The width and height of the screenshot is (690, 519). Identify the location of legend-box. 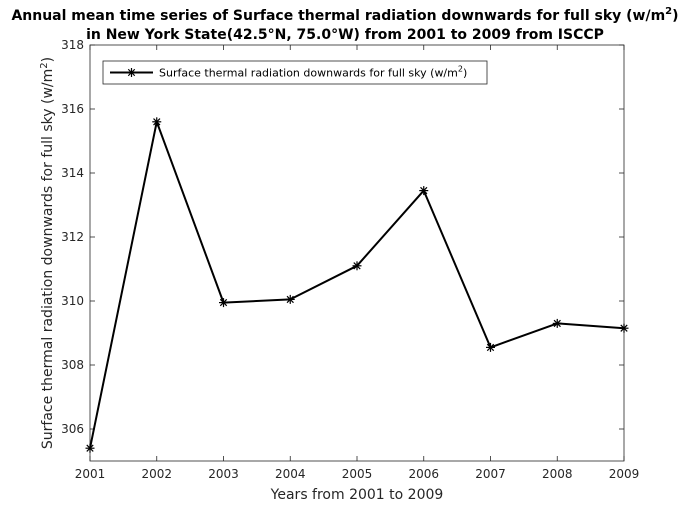
(295, 72).